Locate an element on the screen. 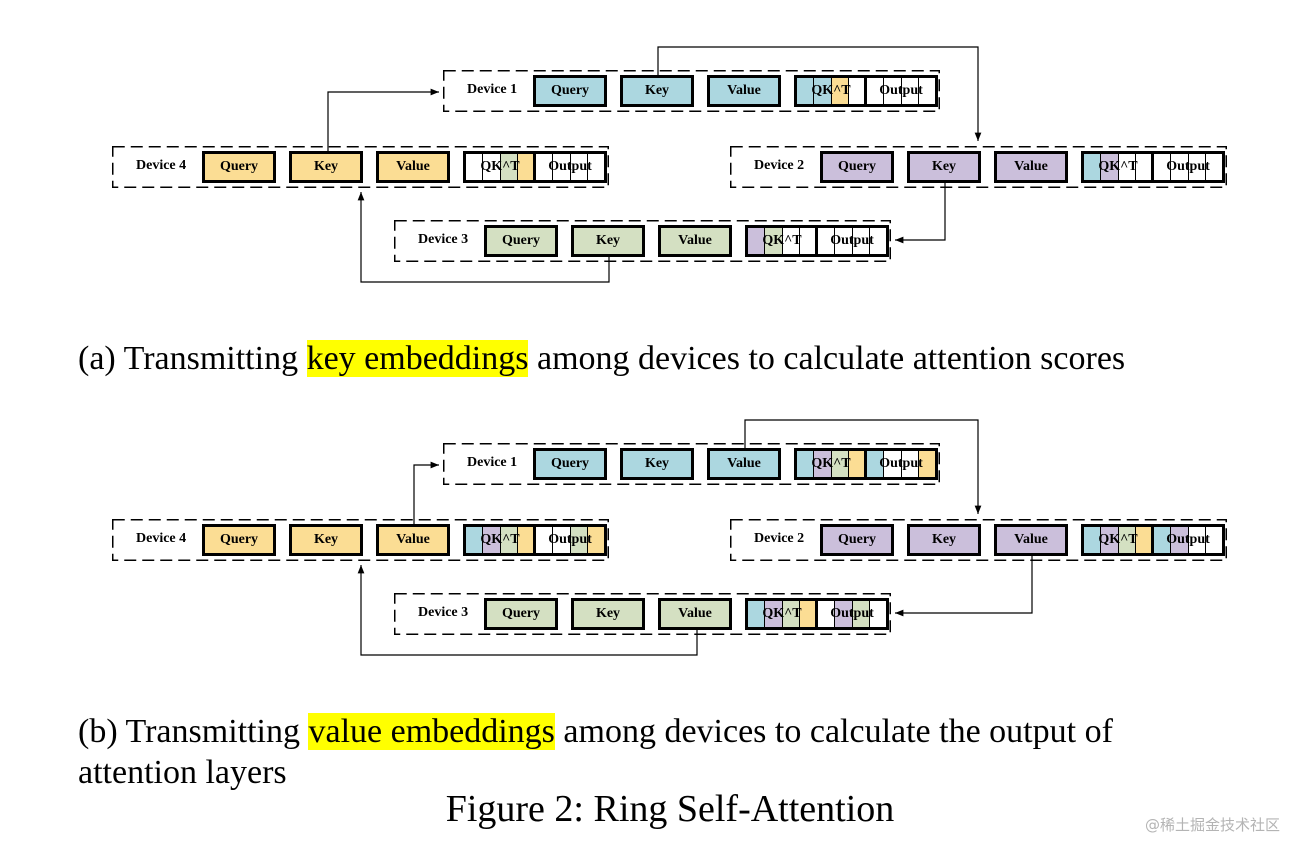 The image size is (1302, 858). arrow-device3-to-device4 is located at coordinates (527, 610).